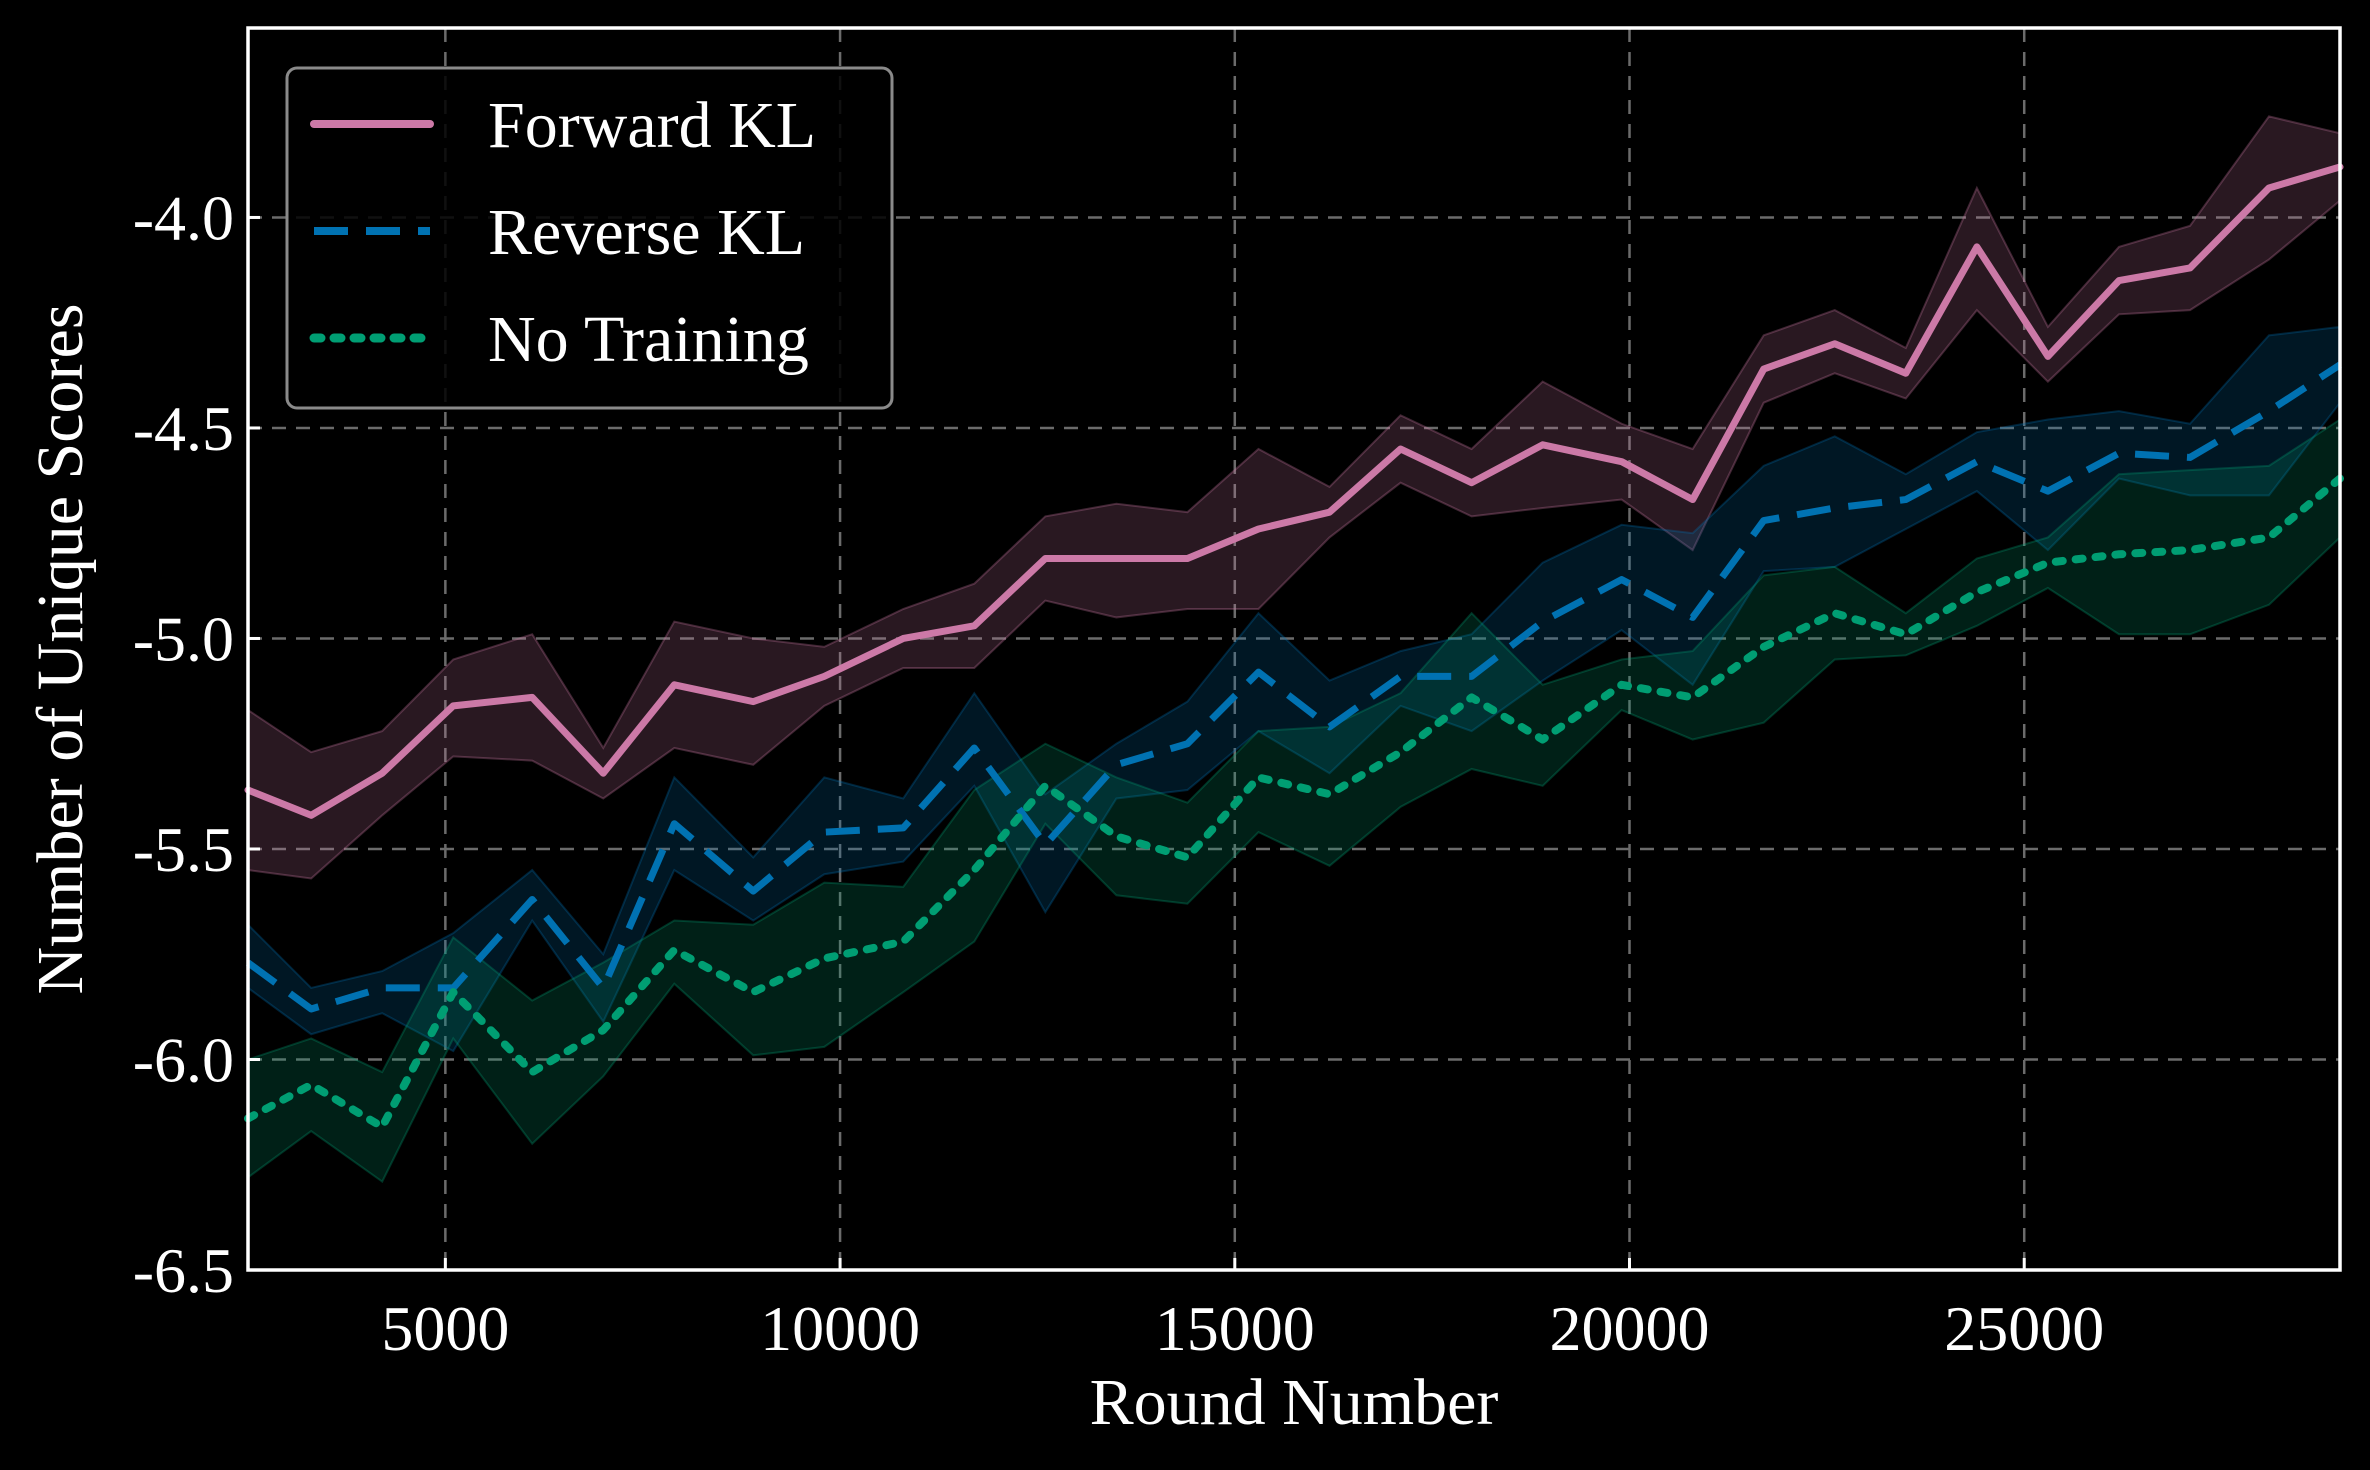 The width and height of the screenshot is (2370, 1470). I want to click on x-tick-label: 25000, so click(2024, 1328).